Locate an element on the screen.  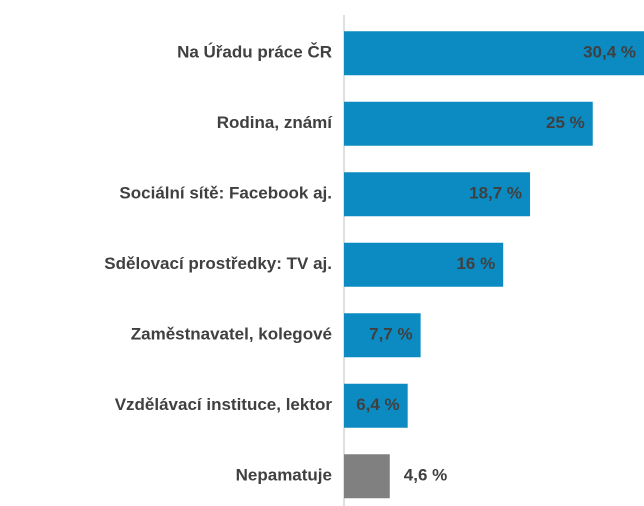
value-label: 30,4 % is located at coordinates (609, 52).